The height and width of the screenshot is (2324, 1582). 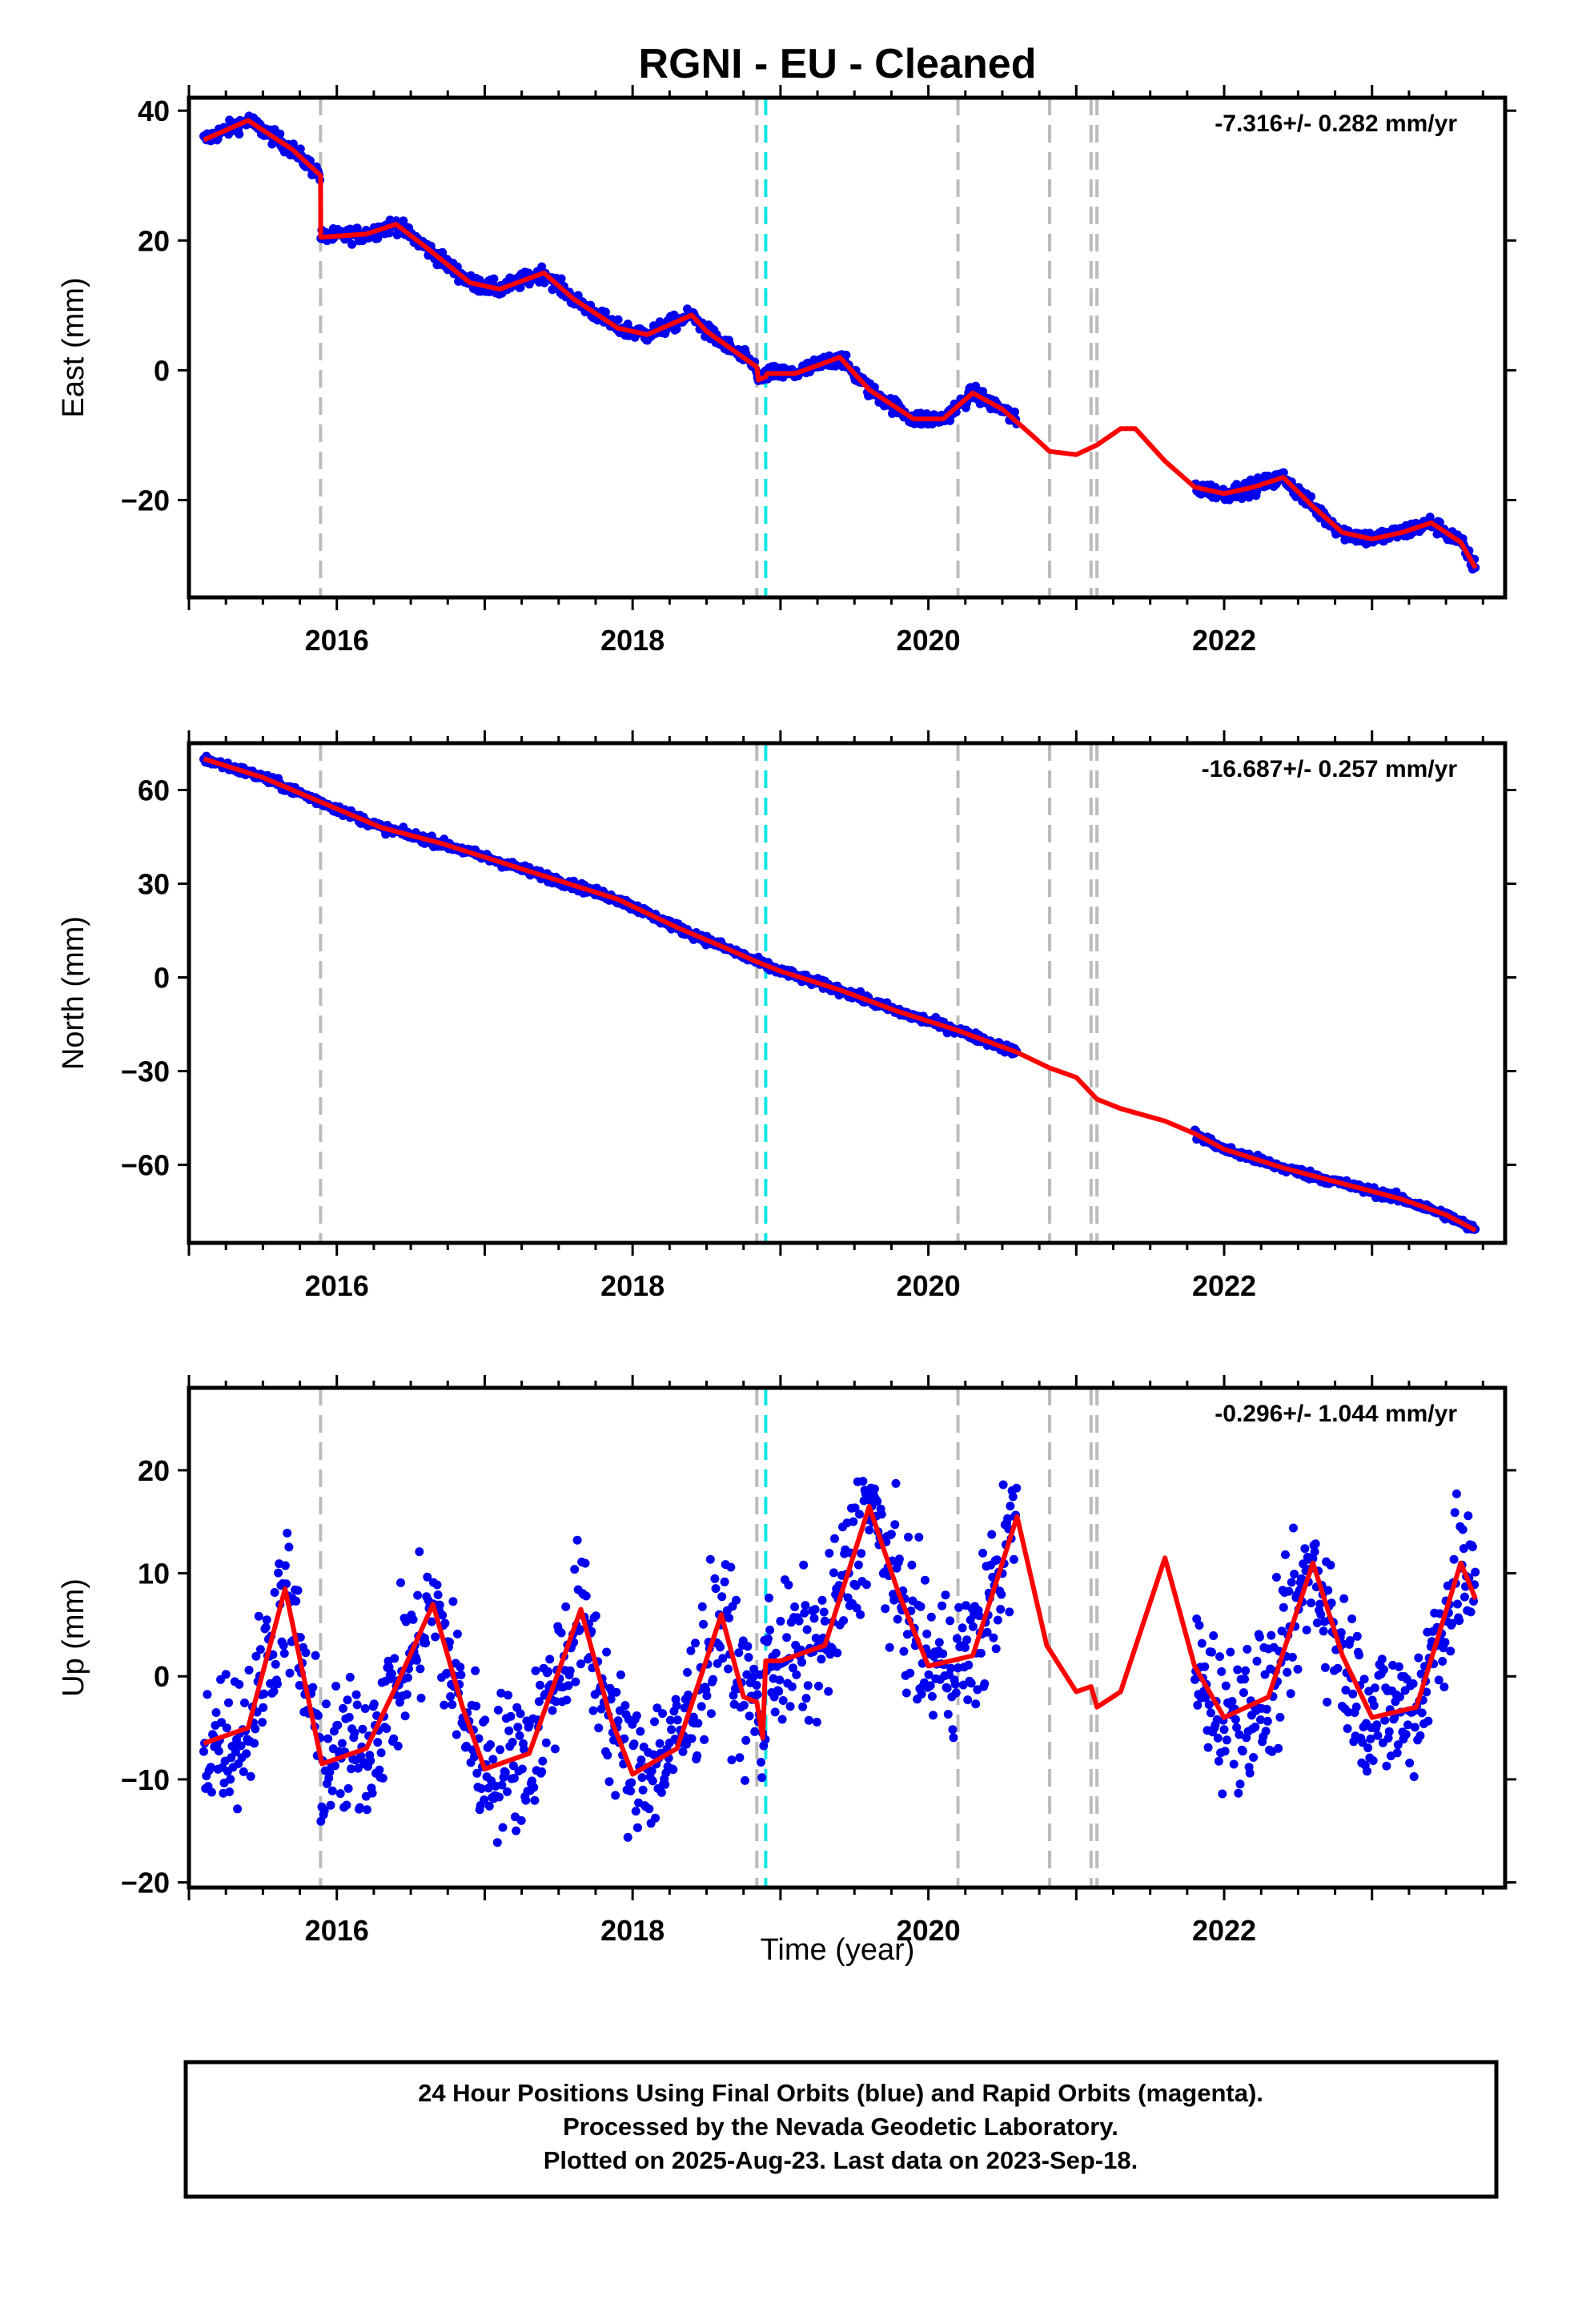 What do you see at coordinates (632, 1930) in the screenshot?
I see `x-tick-label: 2018` at bounding box center [632, 1930].